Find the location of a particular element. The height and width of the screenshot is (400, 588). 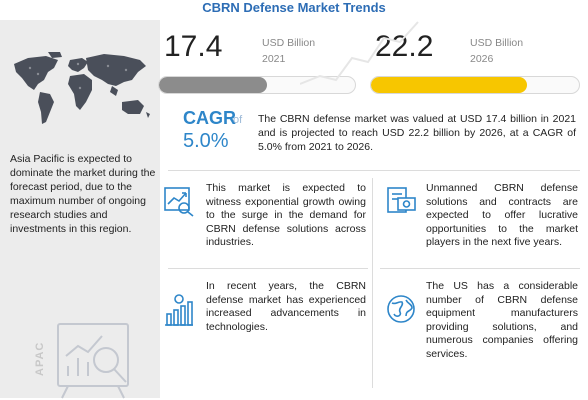

divider-middle-left is located at coordinates (268, 268).